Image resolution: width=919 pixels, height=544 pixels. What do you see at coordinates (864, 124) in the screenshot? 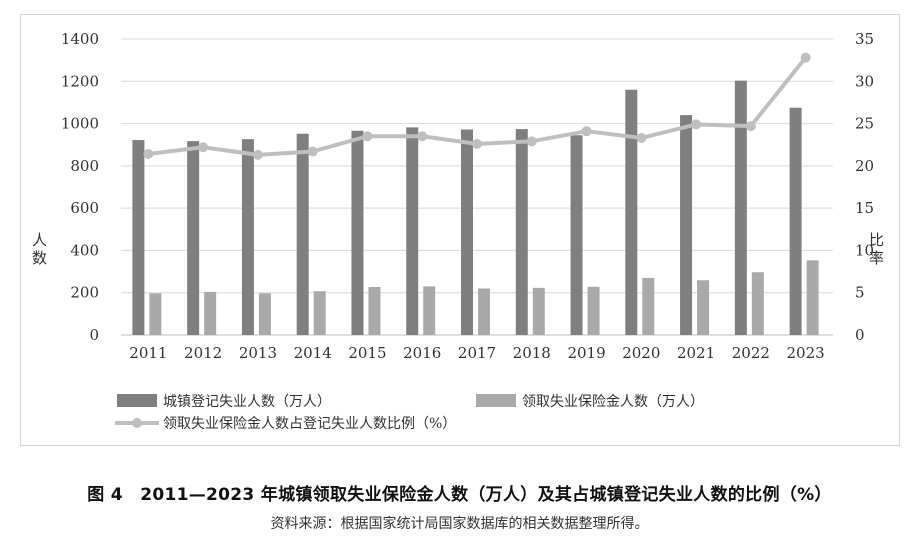
I see `y2-tick-label: 25` at bounding box center [864, 124].